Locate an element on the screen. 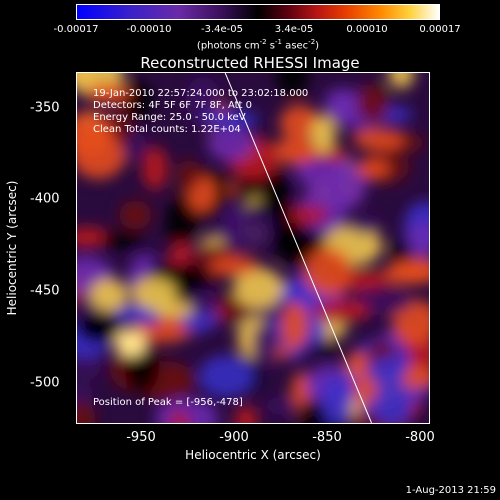 The width and height of the screenshot is (500, 500). chart-title: Reconstructed RHESSI Image is located at coordinates (250, 63).